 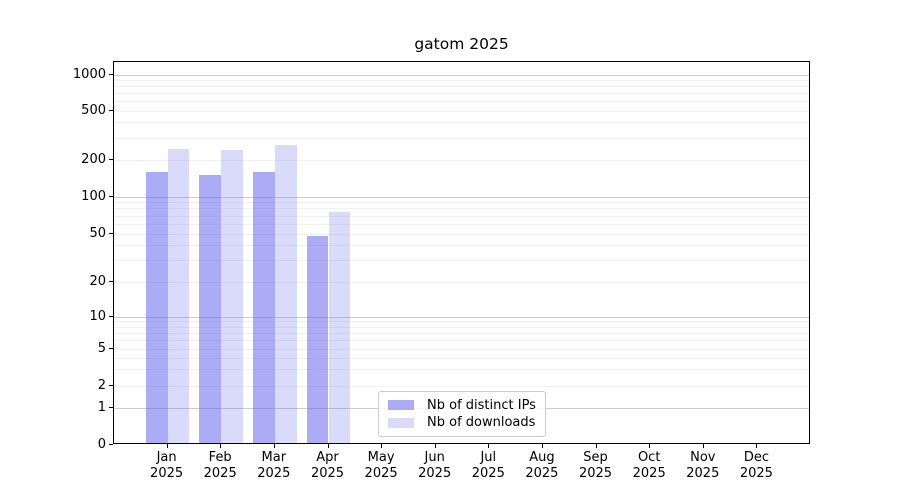 I want to click on y-tick-label-200: 200, so click(x=93, y=159).